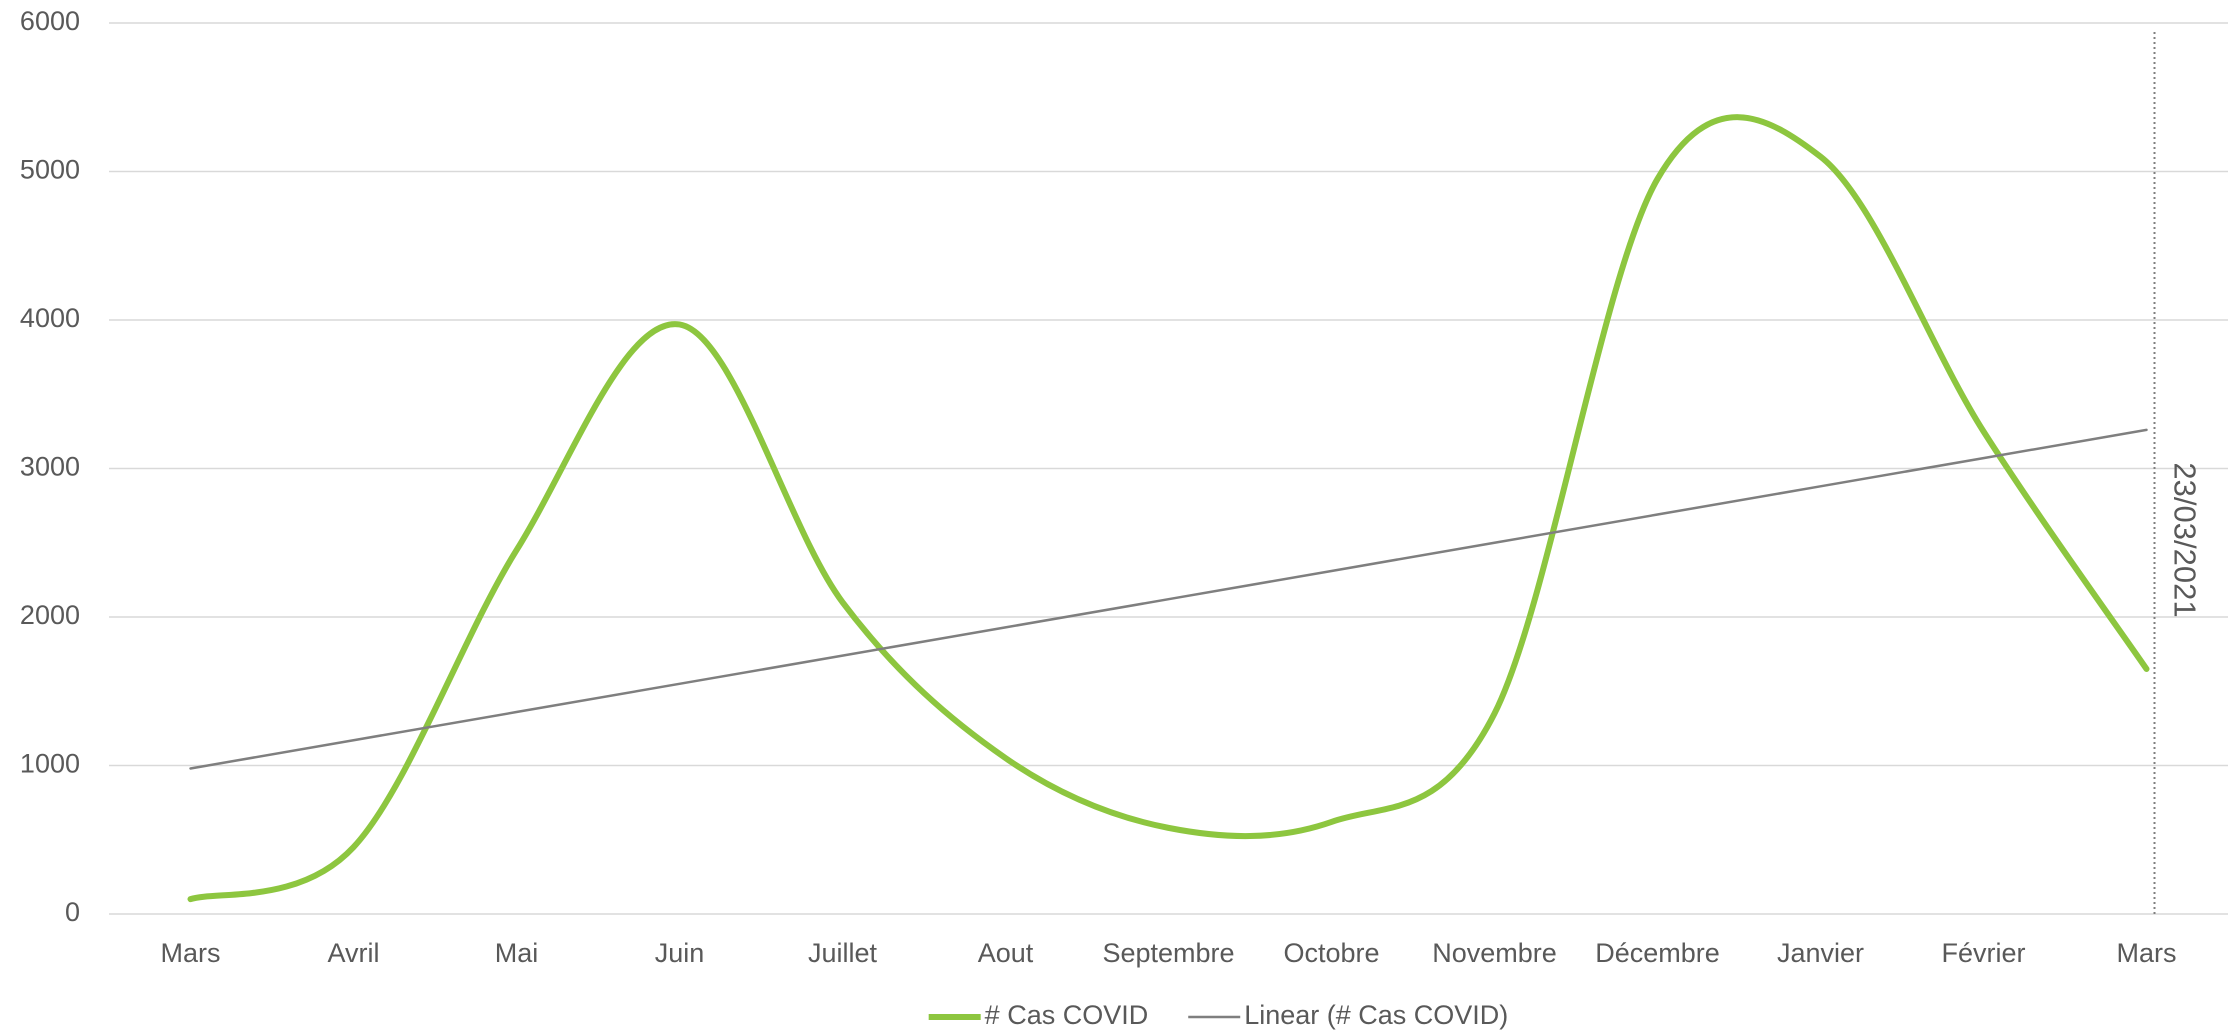 The height and width of the screenshot is (1035, 2228). I want to click on y-tick-label: 6000, so click(50, 21).